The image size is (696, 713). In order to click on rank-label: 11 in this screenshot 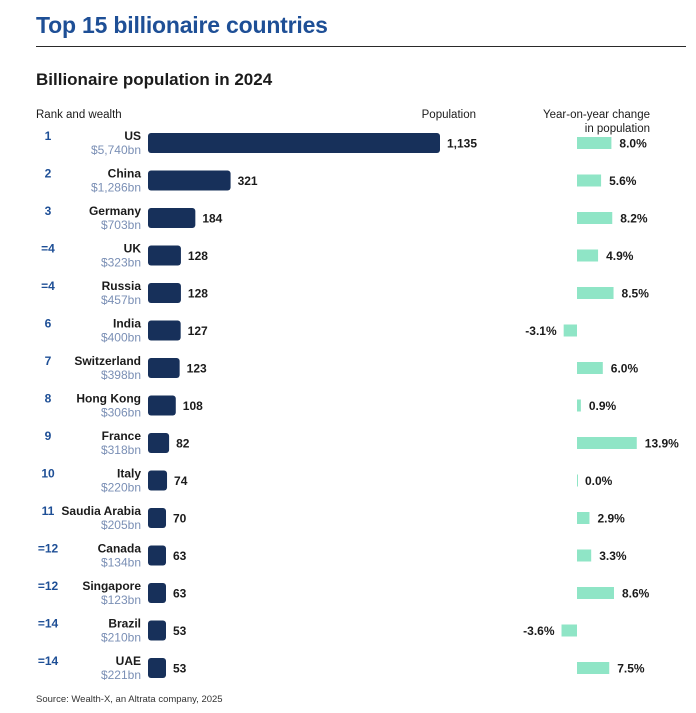, I will do `click(48, 511)`.